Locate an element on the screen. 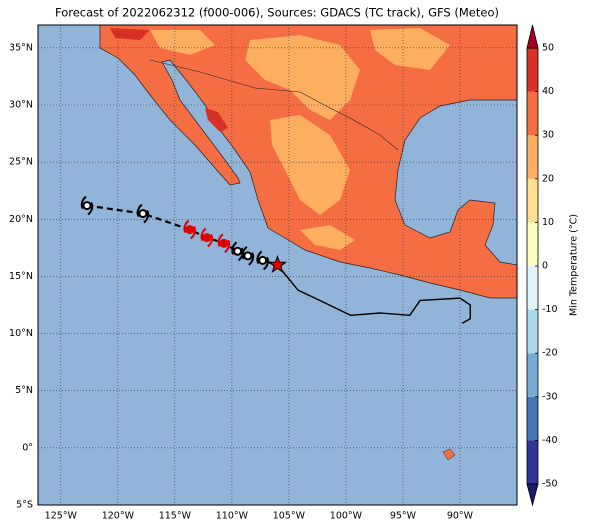  past-track is located at coordinates (373, 294).